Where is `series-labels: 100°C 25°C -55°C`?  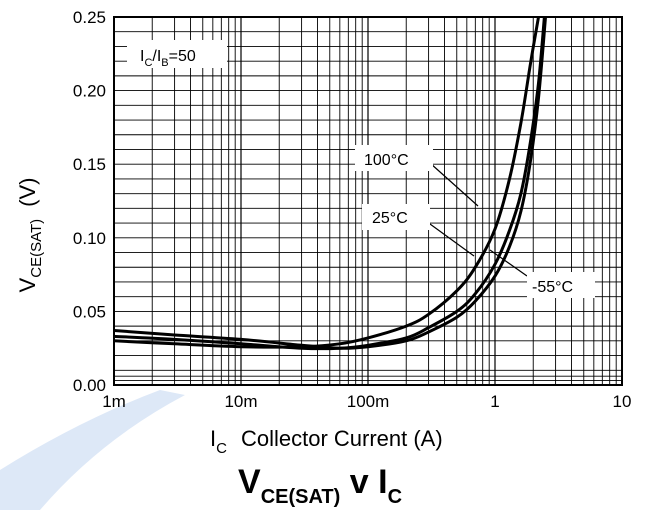
series-labels: 100°C 25°C -55°C is located at coordinates (475, 221).